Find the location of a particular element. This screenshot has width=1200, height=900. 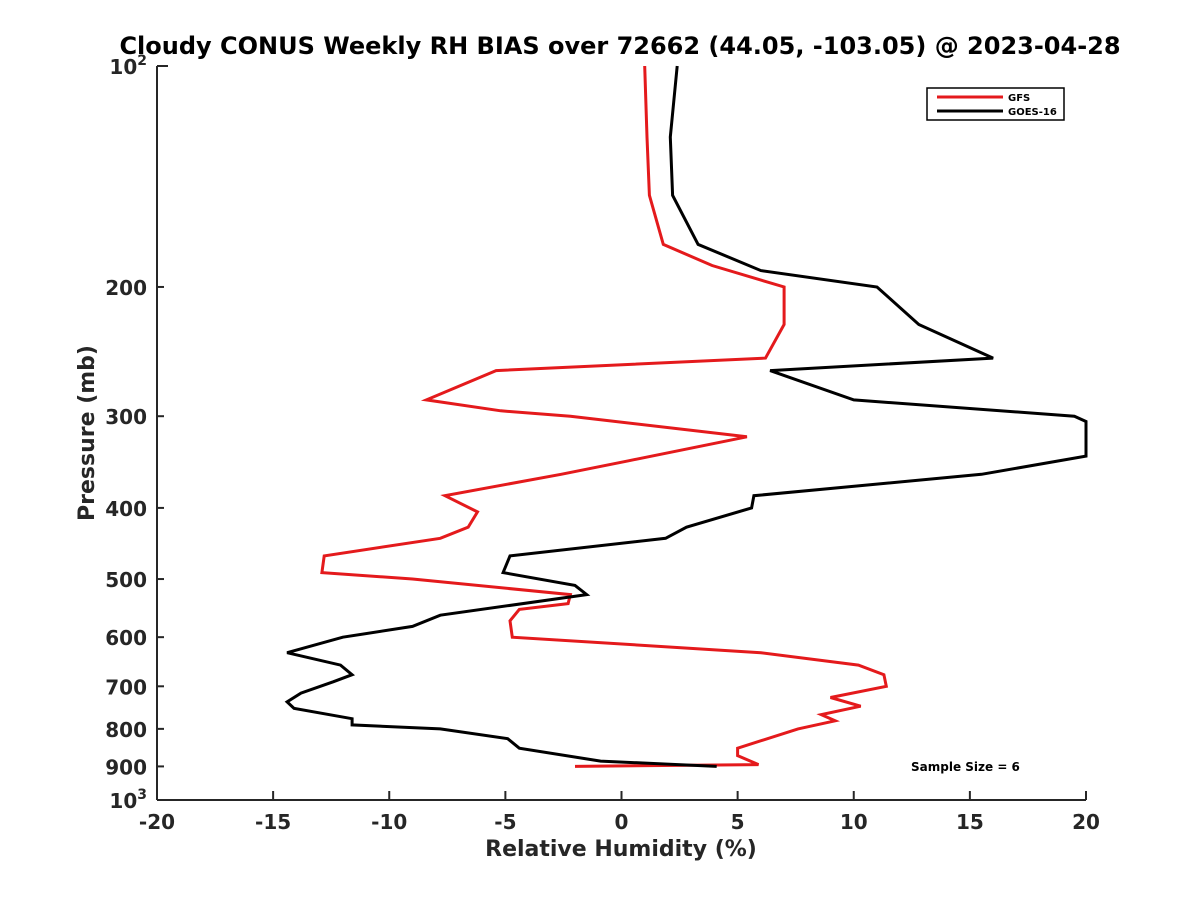

y-tick-label: 200 is located at coordinates (126, 288).